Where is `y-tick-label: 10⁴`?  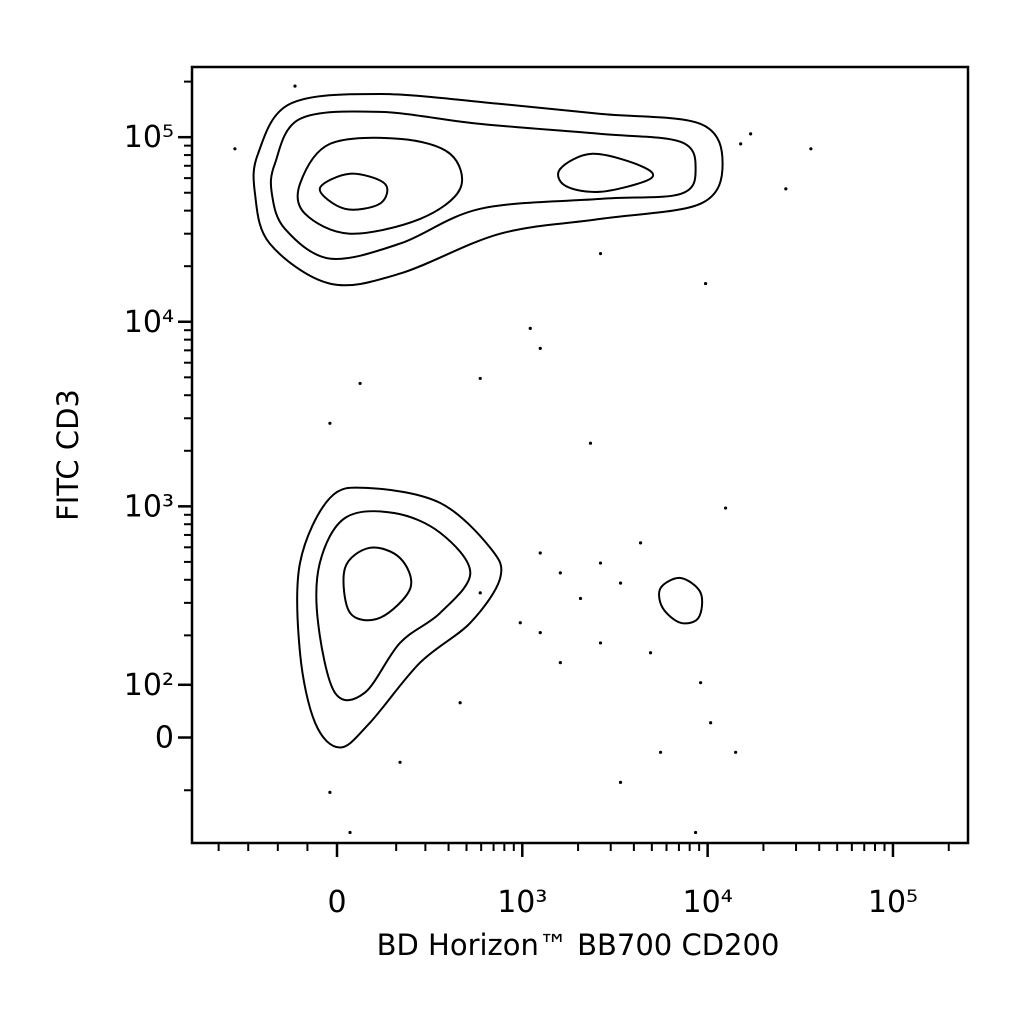
y-tick-label: 10⁴ is located at coordinates (149, 322).